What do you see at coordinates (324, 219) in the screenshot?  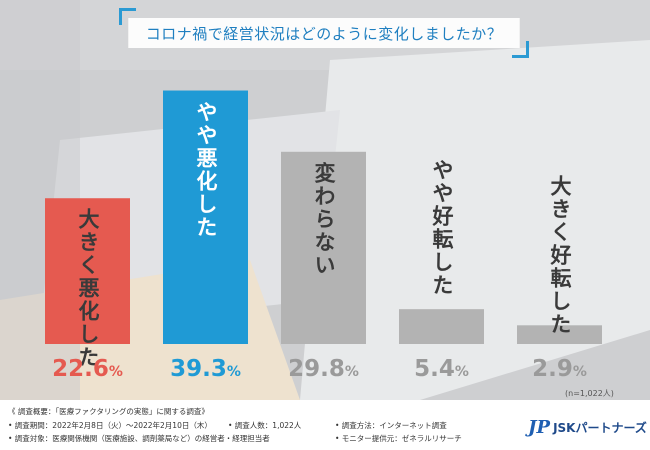 I see `category-label-3: 変わらない` at bounding box center [324, 219].